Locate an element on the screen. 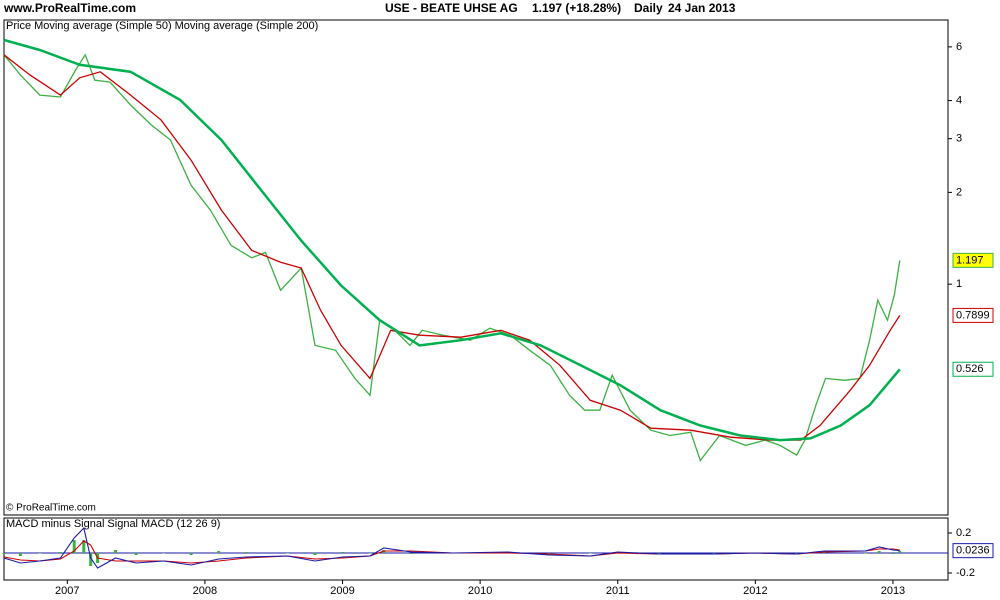 This screenshot has width=1000, height=600. x-tick-label: 2009 is located at coordinates (342, 591).